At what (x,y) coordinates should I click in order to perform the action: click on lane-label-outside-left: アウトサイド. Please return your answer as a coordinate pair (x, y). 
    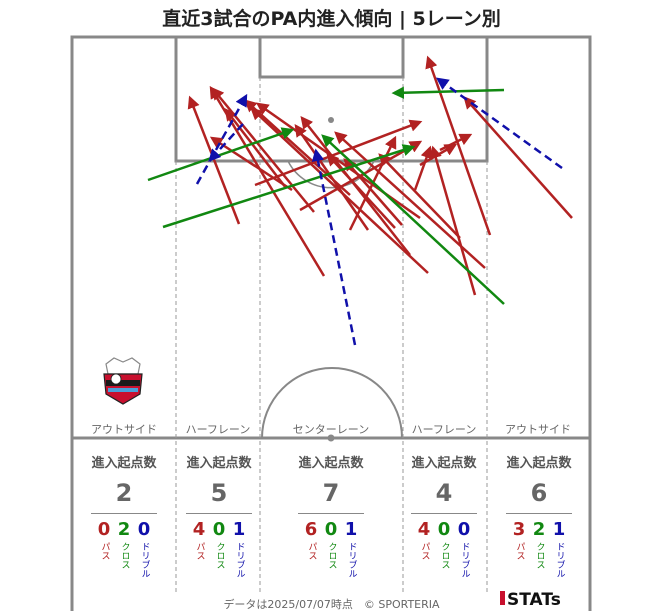
    Looking at the image, I should click on (124, 429).